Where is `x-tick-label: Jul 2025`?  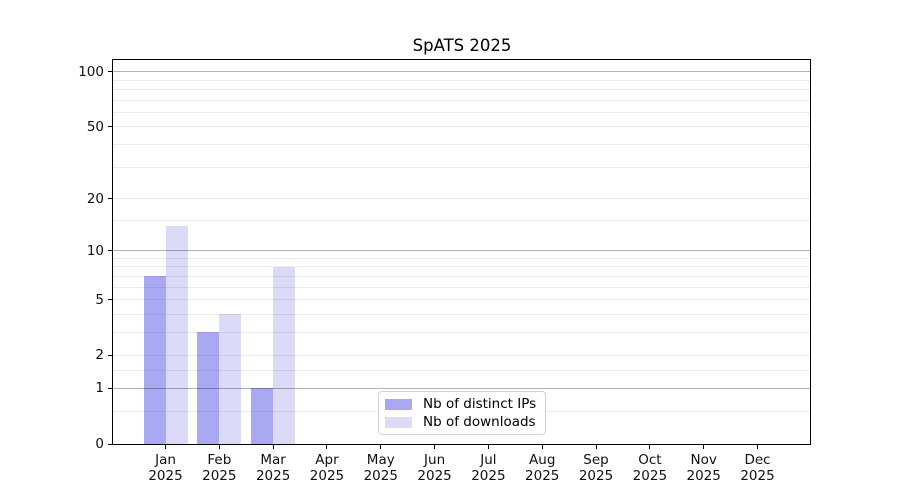 x-tick-label: Jul 2025 is located at coordinates (488, 468).